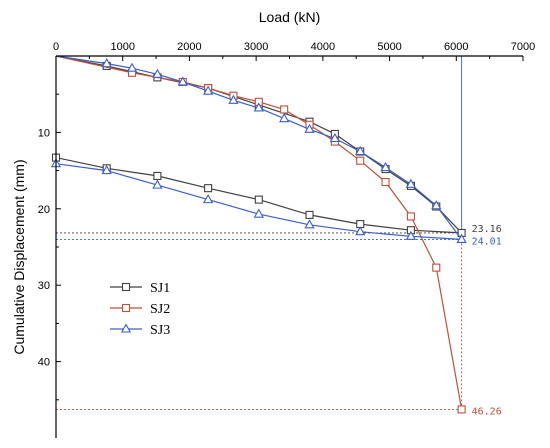  I want to click on x-tick-label: 1000, so click(122, 47).